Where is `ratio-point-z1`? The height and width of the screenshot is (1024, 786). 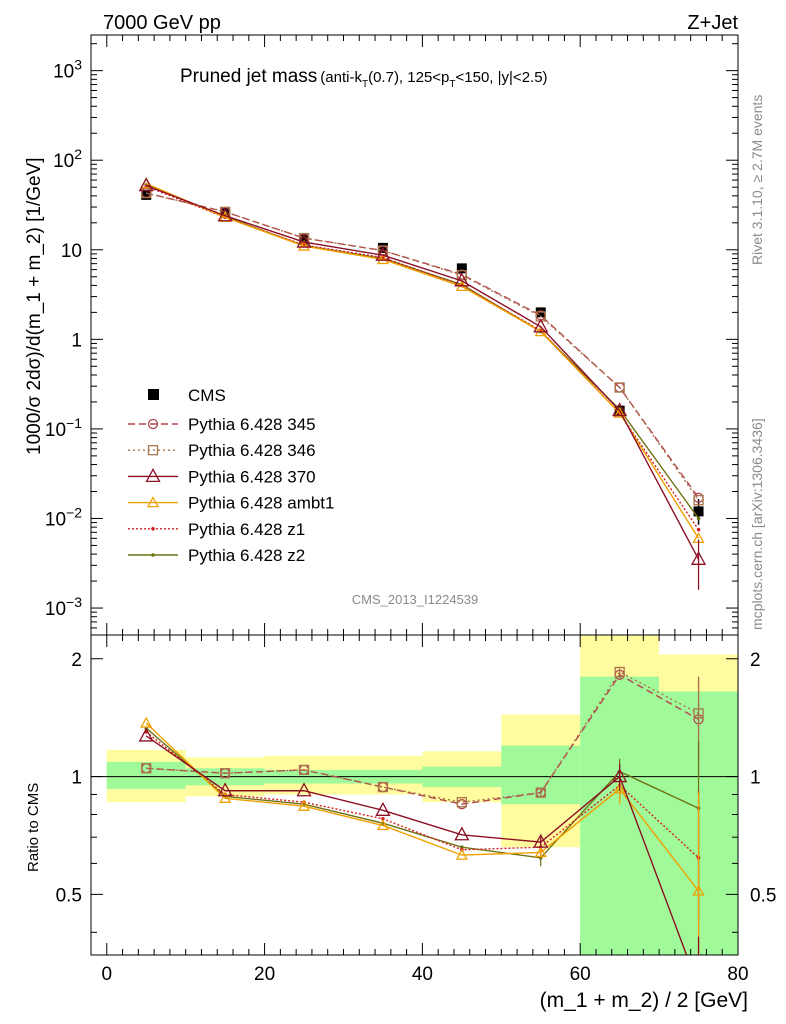 ratio-point-z1 is located at coordinates (383, 818).